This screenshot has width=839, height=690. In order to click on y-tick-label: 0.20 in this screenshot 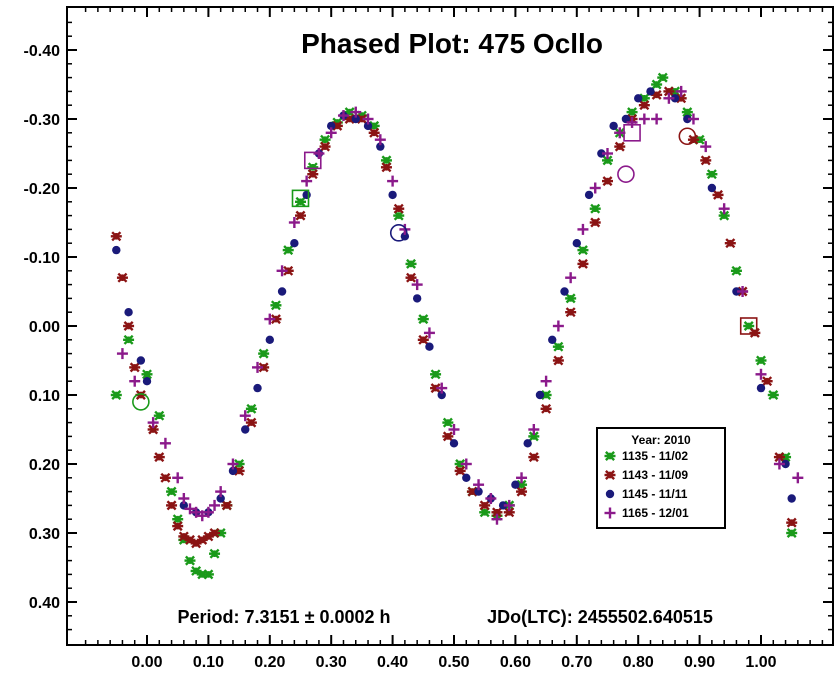, I will do `click(44, 465)`.